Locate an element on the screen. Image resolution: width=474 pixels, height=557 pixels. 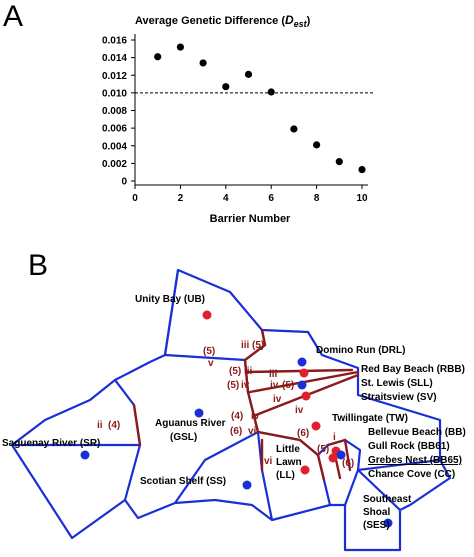
site-point-tw is located at coordinates (316, 426).